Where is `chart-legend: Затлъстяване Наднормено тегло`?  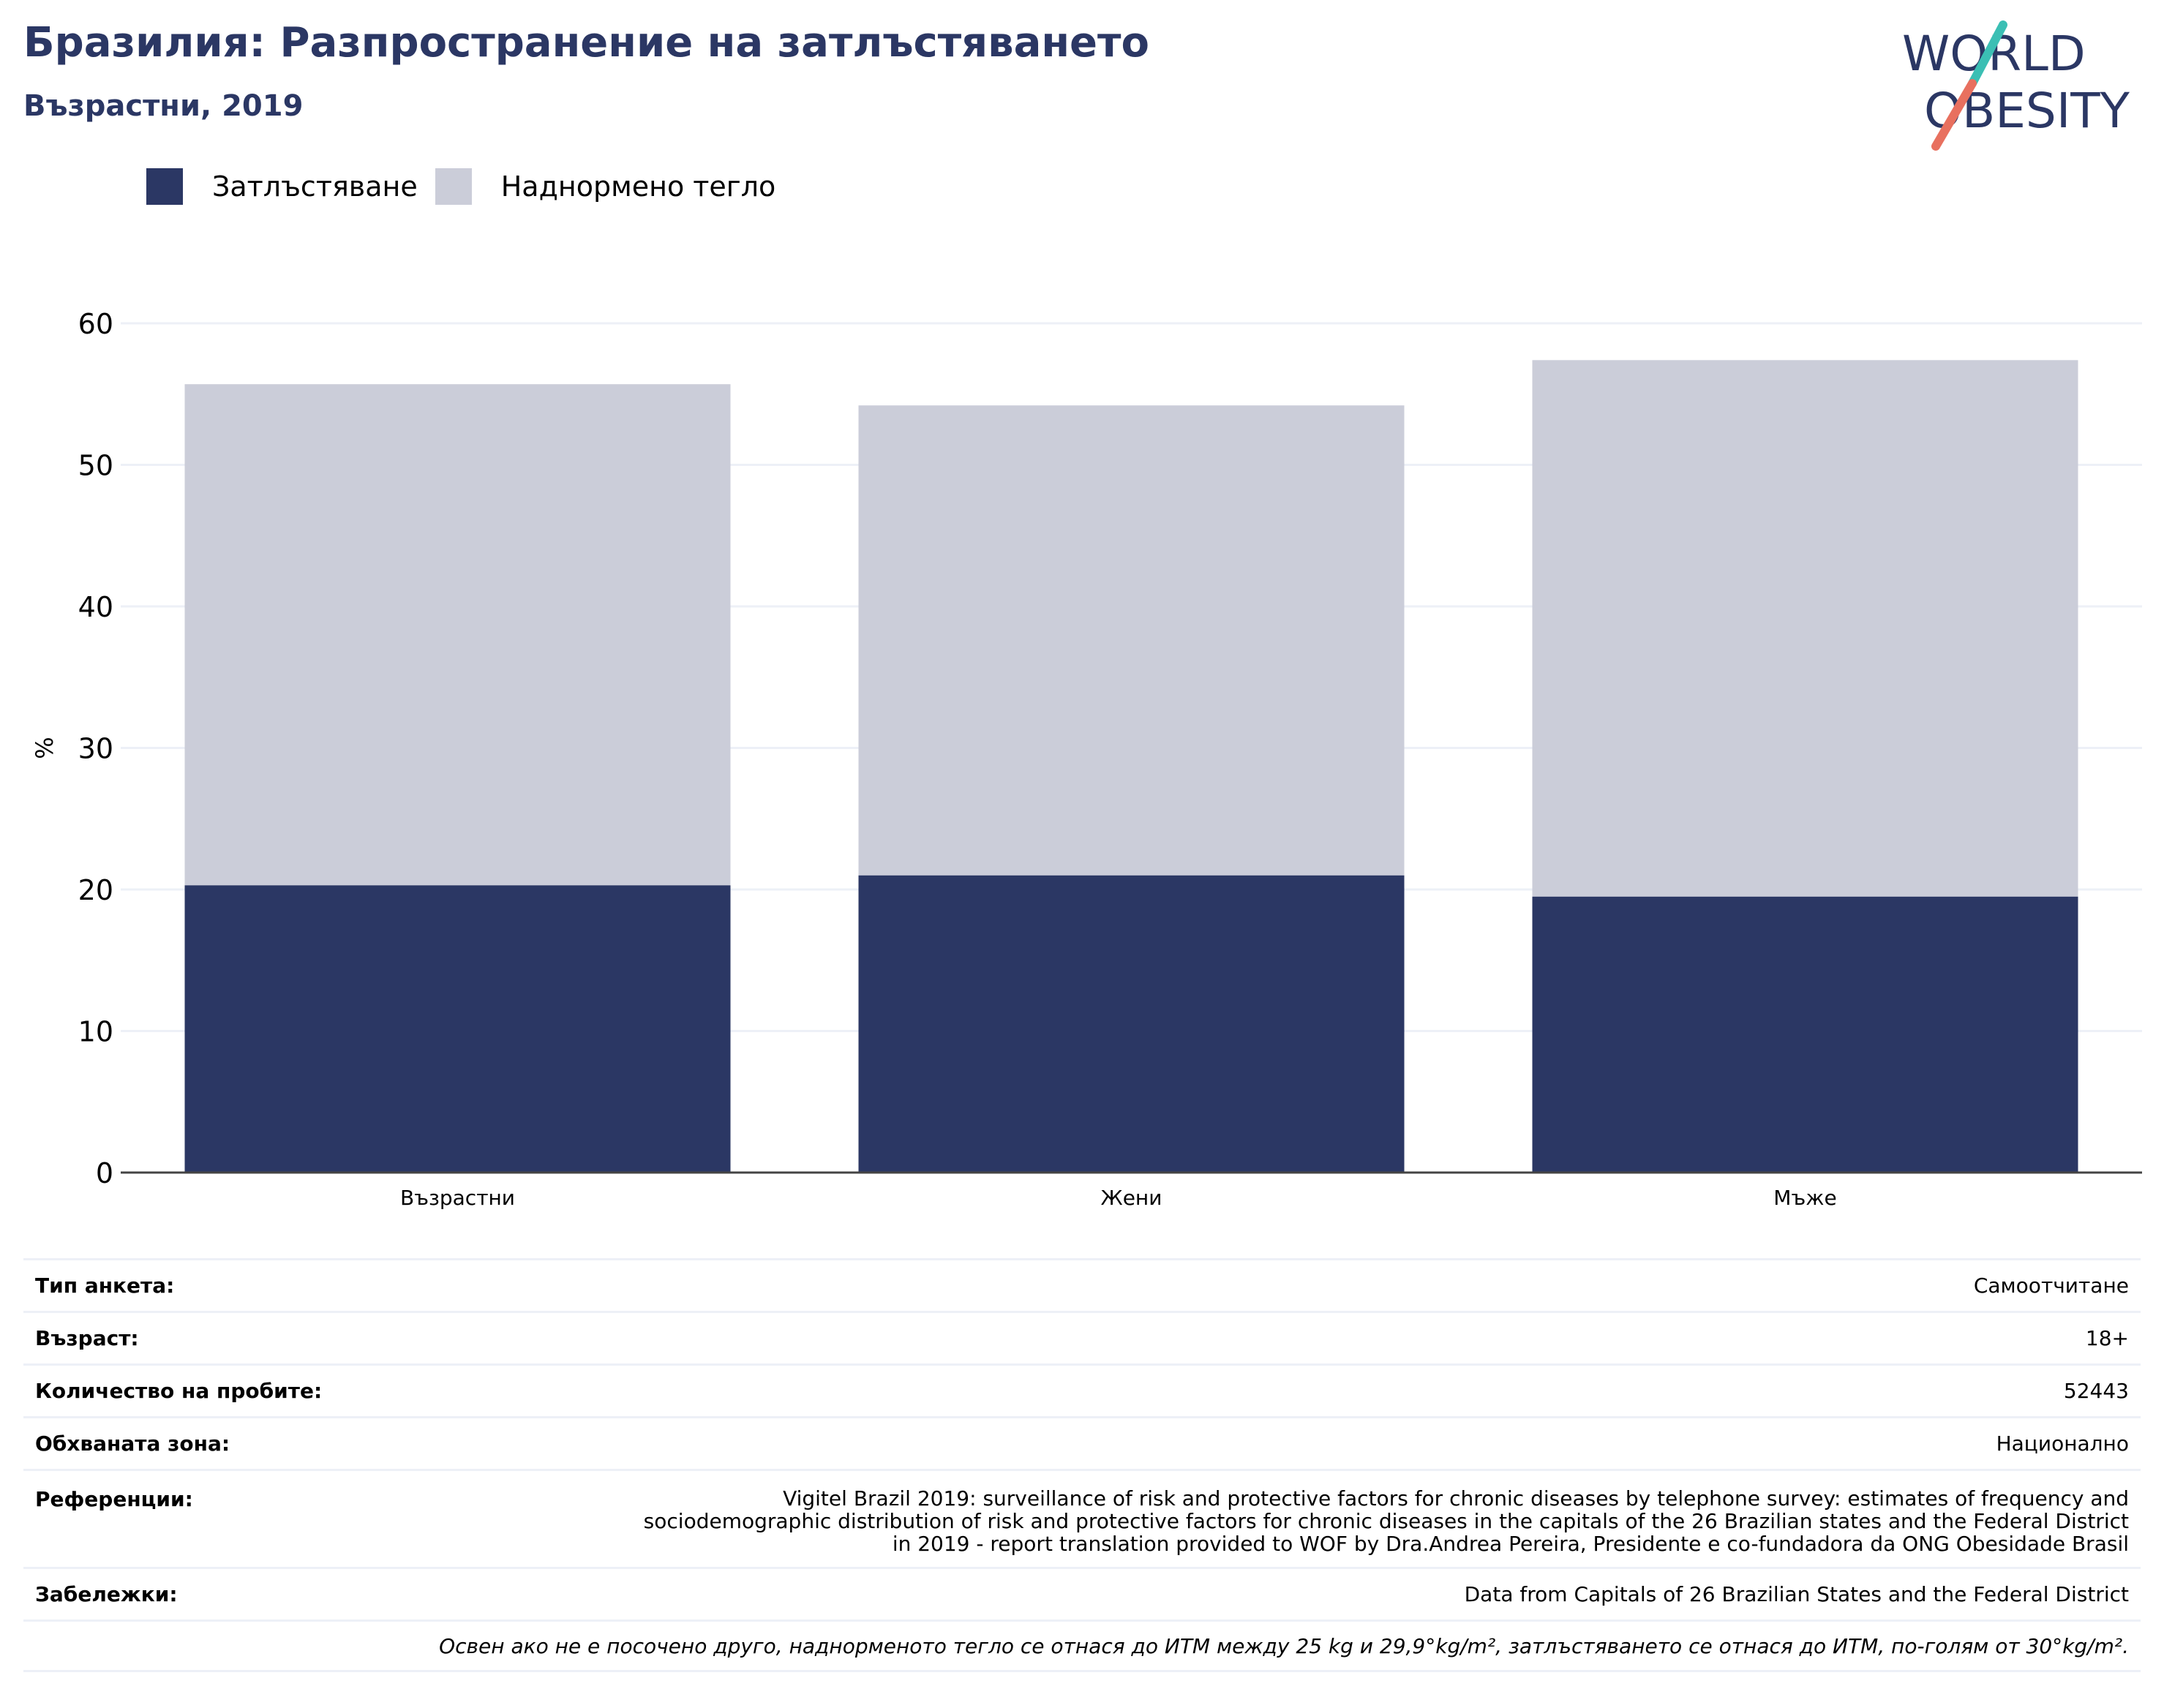
chart-legend: Затлъстяване Наднормено тегло is located at coordinates (470, 186).